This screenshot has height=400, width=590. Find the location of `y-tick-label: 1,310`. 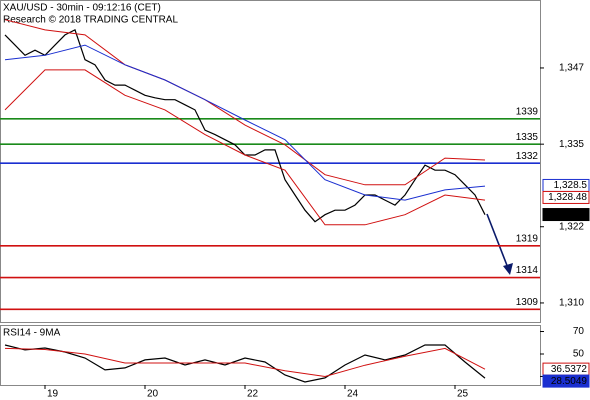

y-tick-label: 1,310 is located at coordinates (571, 303).